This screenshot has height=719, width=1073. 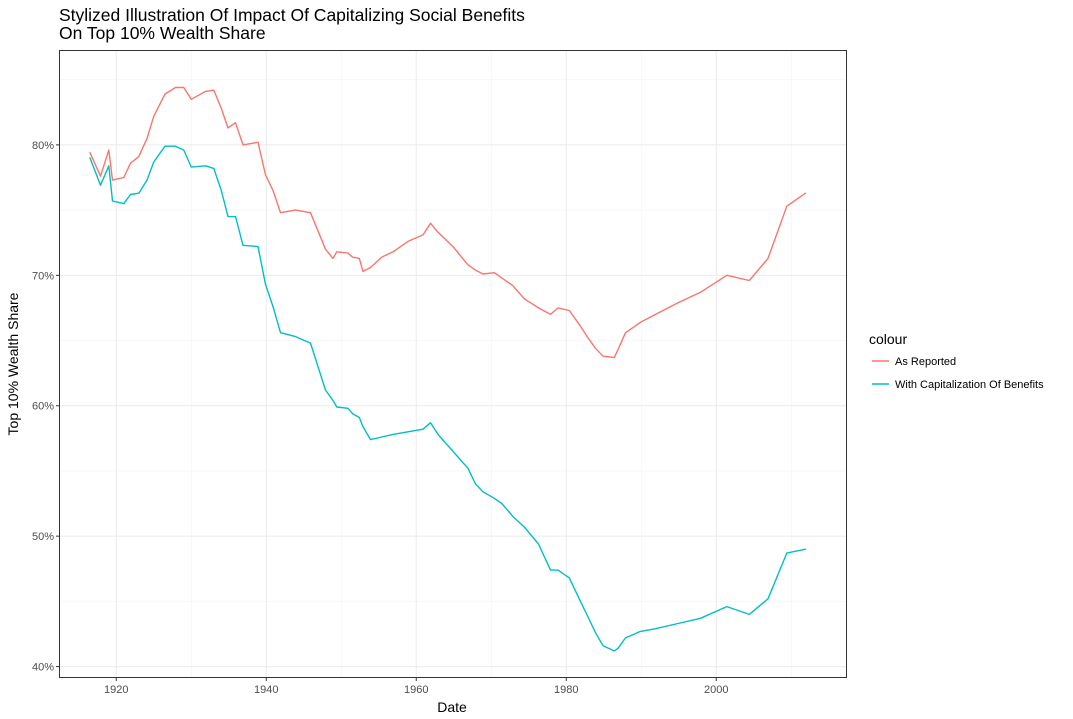 What do you see at coordinates (13, 363) in the screenshot?
I see `y-axis-title: Top 10% Wealth Share` at bounding box center [13, 363].